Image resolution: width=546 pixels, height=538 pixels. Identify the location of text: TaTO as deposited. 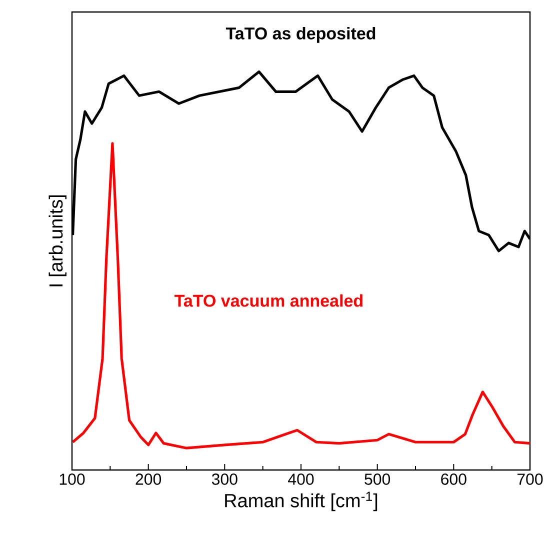
(301, 34).